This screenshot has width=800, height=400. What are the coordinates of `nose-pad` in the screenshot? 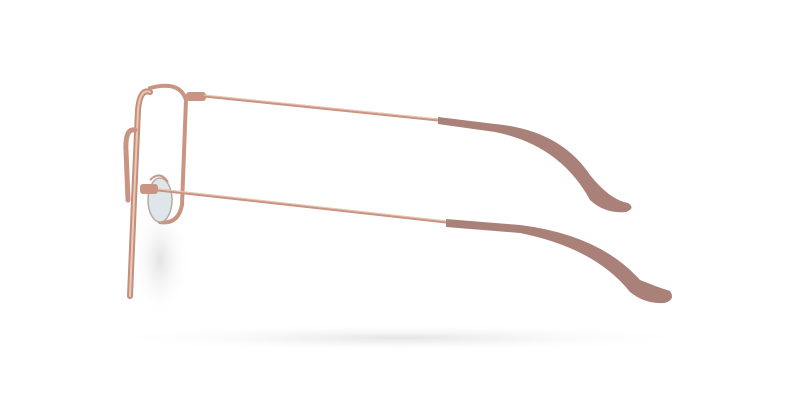 It's located at (160, 198).